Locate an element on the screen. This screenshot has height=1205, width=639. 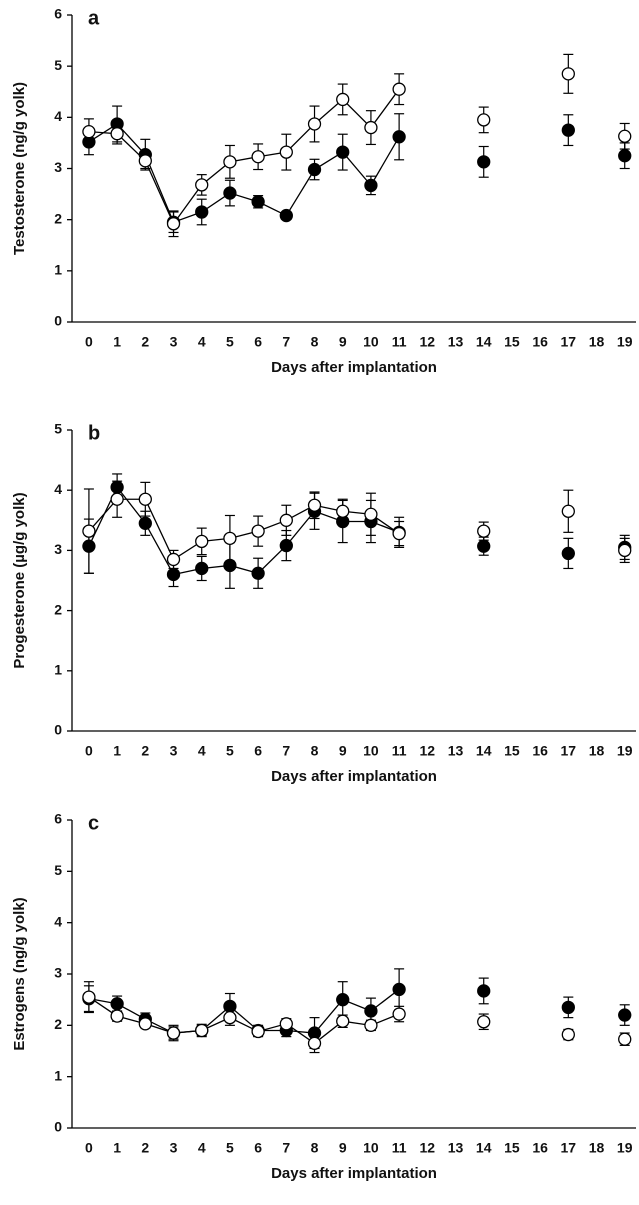
x-tick-label: 14 is located at coordinates (484, 751).